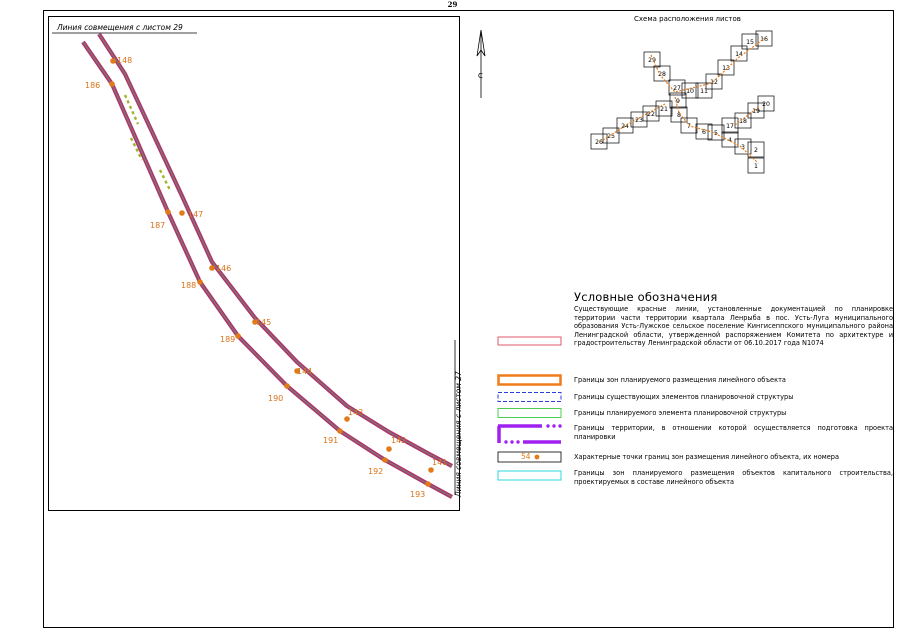 Image resolution: width=905 pixels, height=640 pixels. I want to click on scheme-sheet-number: 11, so click(704, 91).